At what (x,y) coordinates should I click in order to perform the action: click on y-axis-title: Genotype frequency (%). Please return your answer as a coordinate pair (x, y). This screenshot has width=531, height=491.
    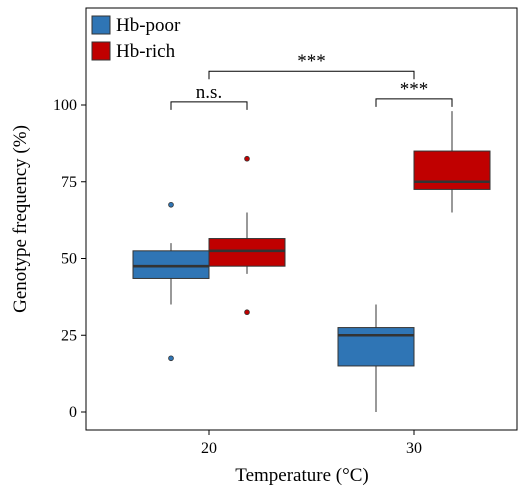
    Looking at the image, I should click on (20, 219).